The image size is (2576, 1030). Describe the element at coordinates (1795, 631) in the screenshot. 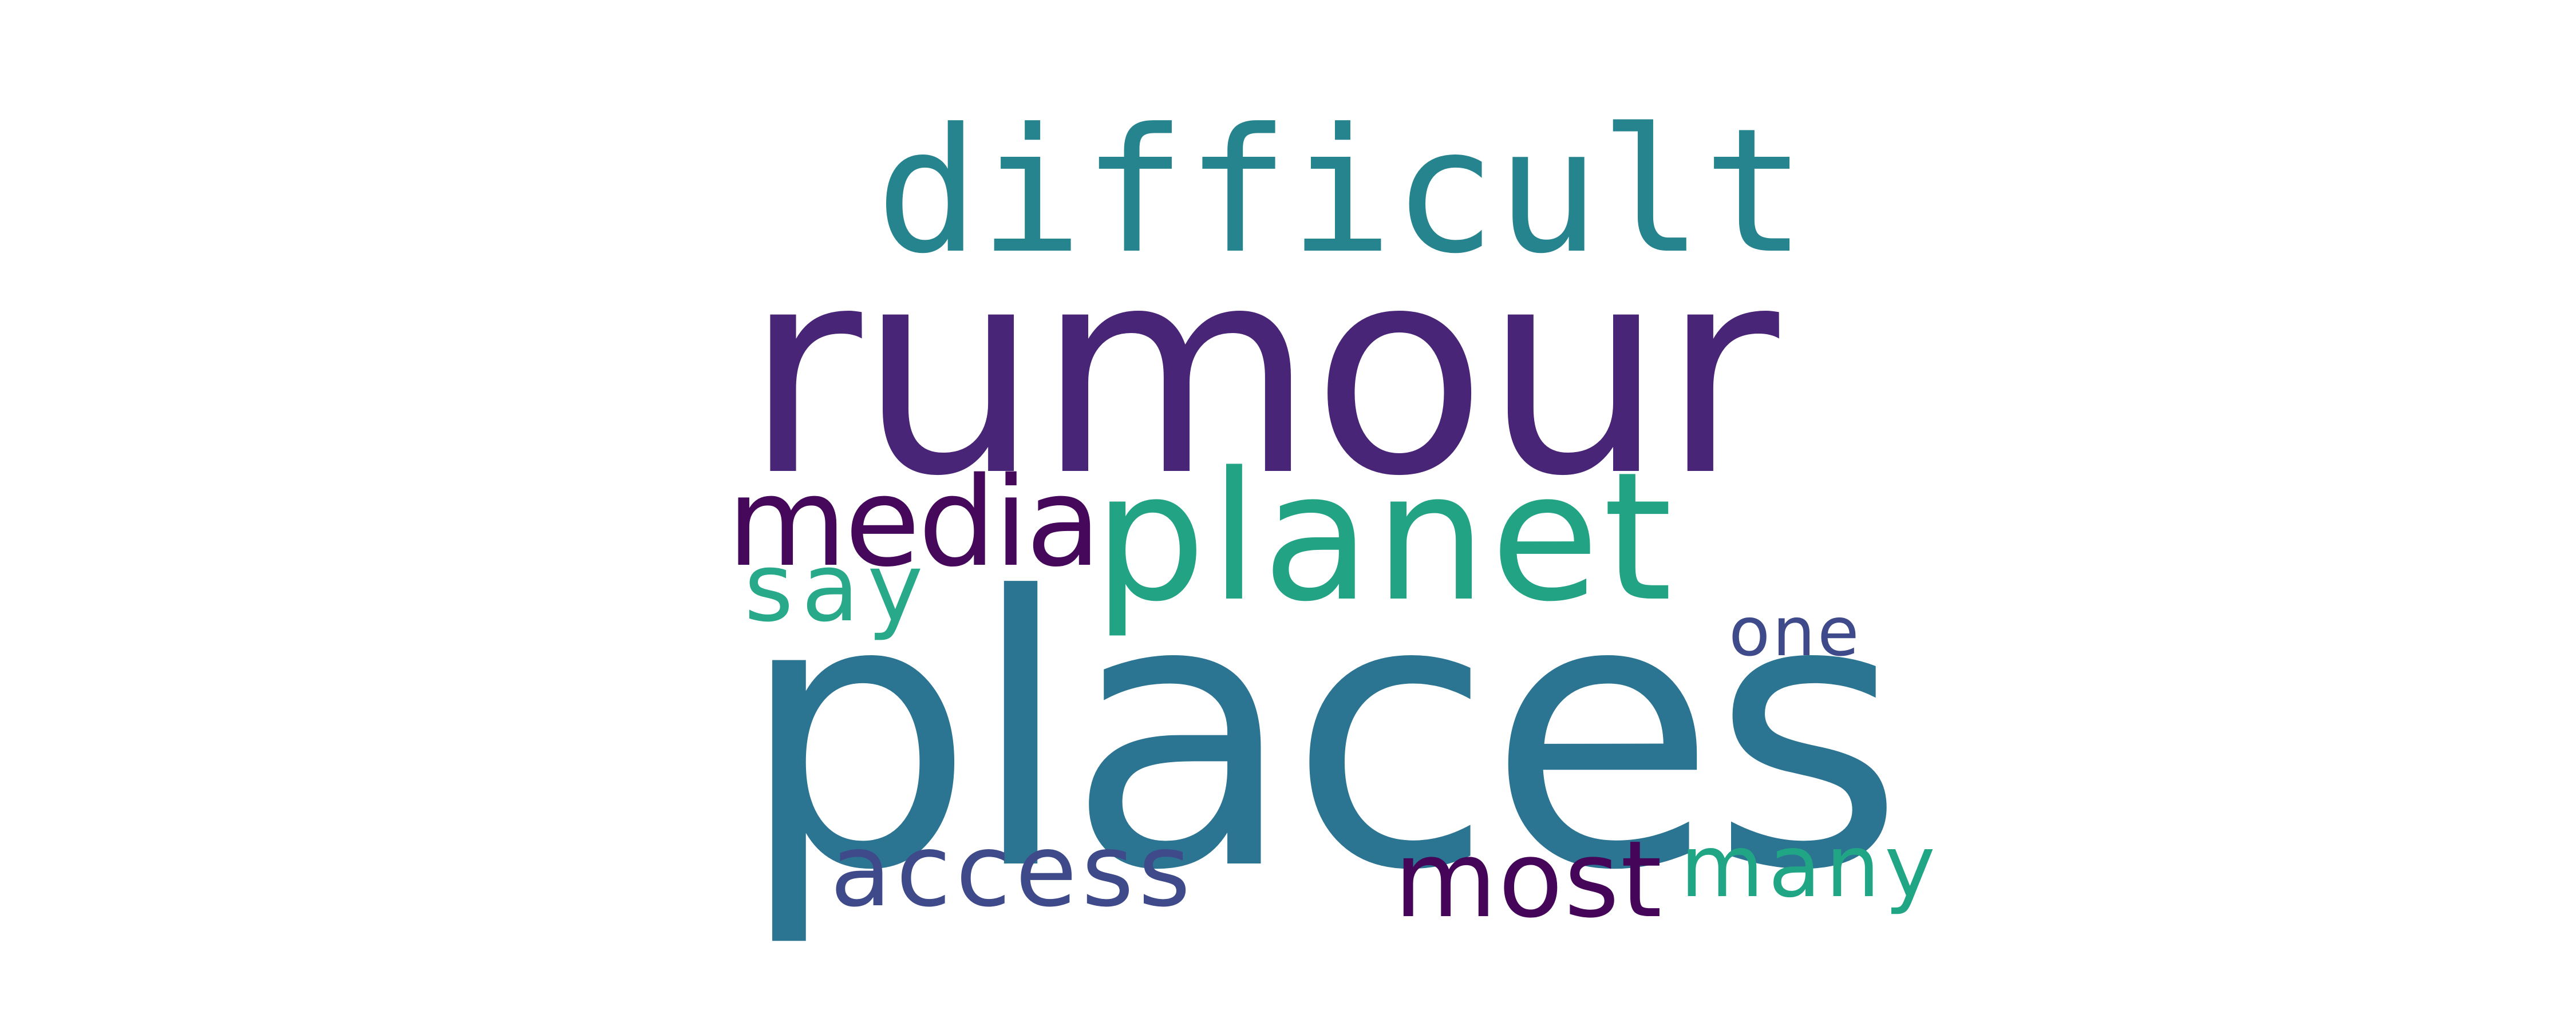

I see `word-one: one` at that location.